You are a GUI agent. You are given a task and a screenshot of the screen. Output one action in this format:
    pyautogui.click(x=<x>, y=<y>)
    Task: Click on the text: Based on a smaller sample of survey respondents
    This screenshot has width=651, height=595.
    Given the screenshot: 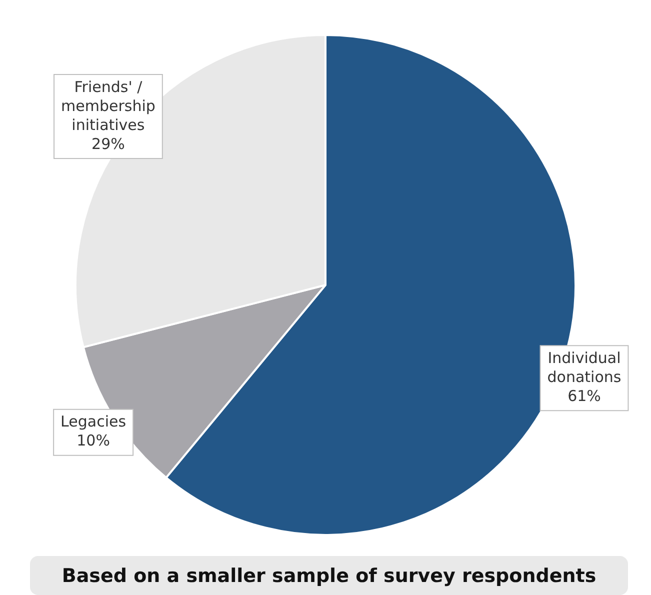 What is the action you would take?
    pyautogui.click(x=329, y=575)
    